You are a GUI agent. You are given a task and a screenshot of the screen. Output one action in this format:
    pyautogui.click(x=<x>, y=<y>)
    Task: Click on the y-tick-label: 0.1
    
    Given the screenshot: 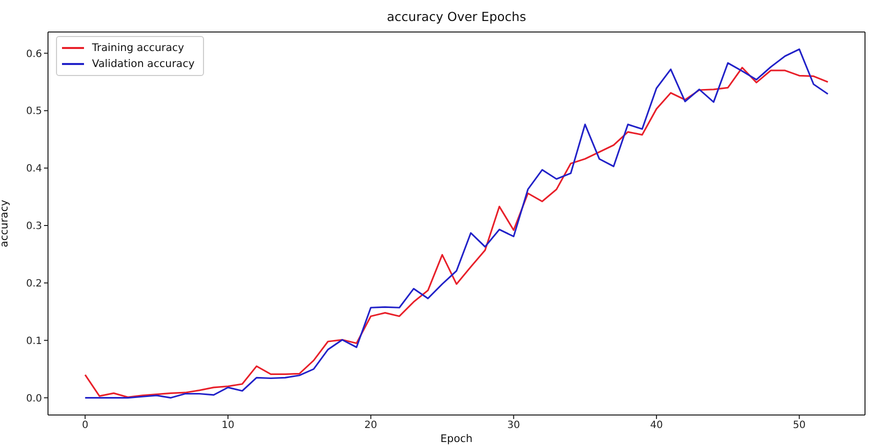 What is the action you would take?
    pyautogui.click(x=34, y=341)
    